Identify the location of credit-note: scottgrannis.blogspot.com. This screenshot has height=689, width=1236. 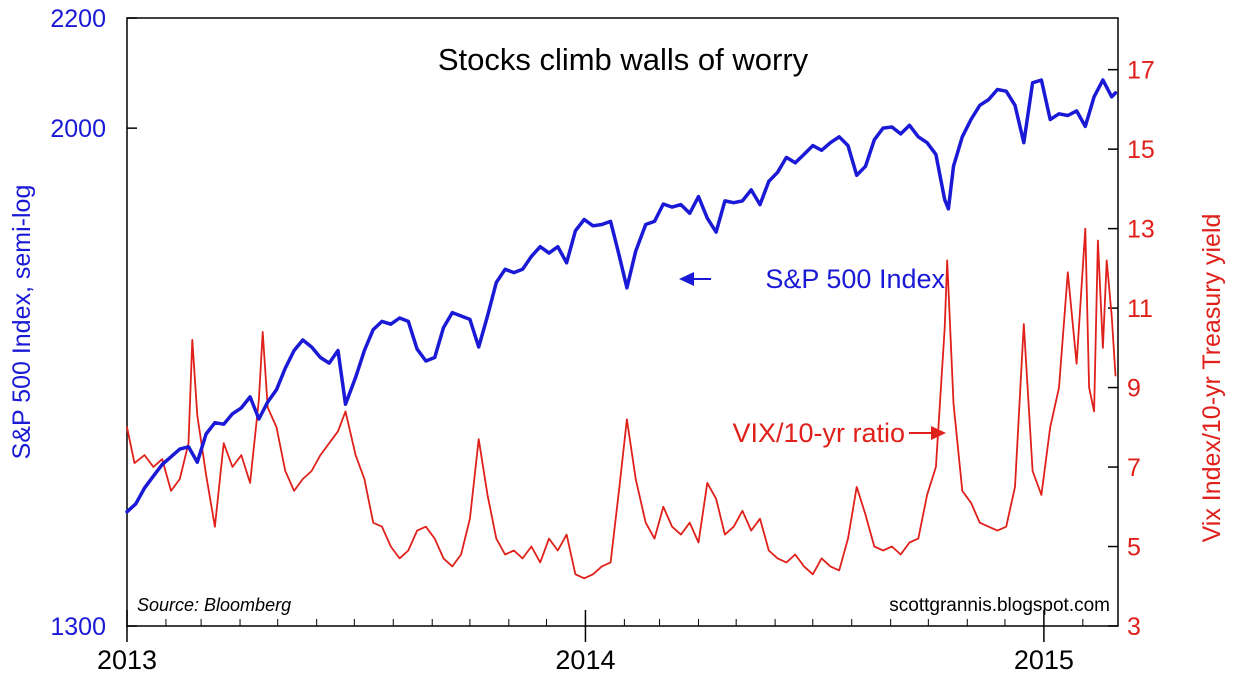
(999, 605).